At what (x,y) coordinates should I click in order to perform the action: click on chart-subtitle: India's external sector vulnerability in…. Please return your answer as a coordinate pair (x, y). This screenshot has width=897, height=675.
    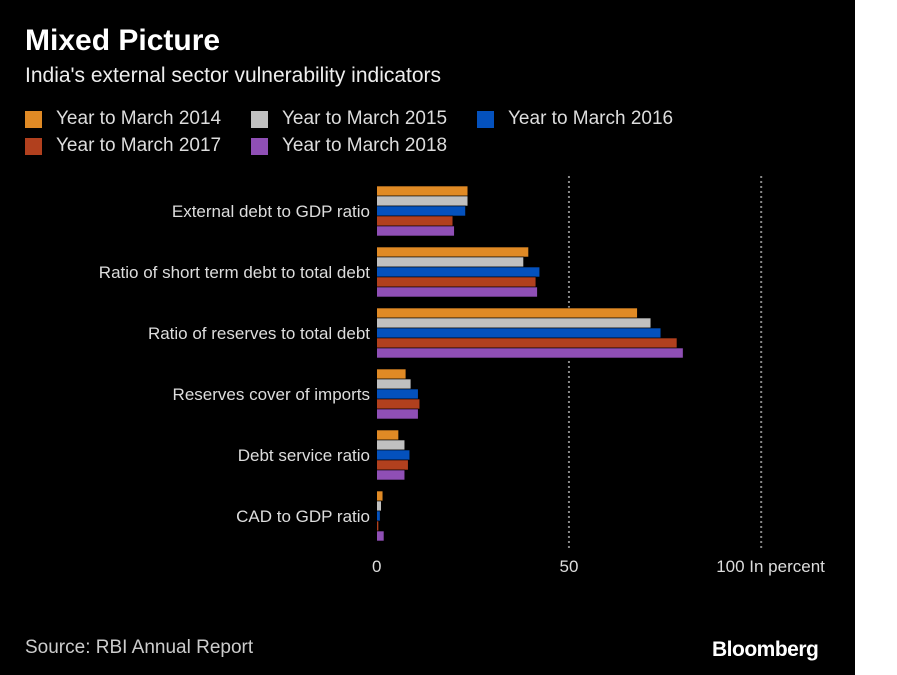
    Looking at the image, I should click on (233, 75).